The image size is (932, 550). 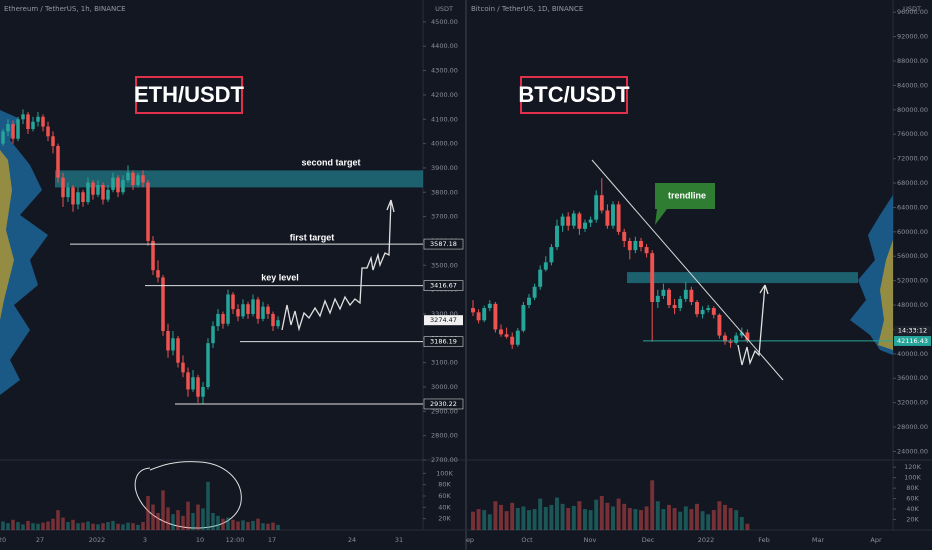 I want to click on volume-tick-label: 120K, so click(x=912, y=467).